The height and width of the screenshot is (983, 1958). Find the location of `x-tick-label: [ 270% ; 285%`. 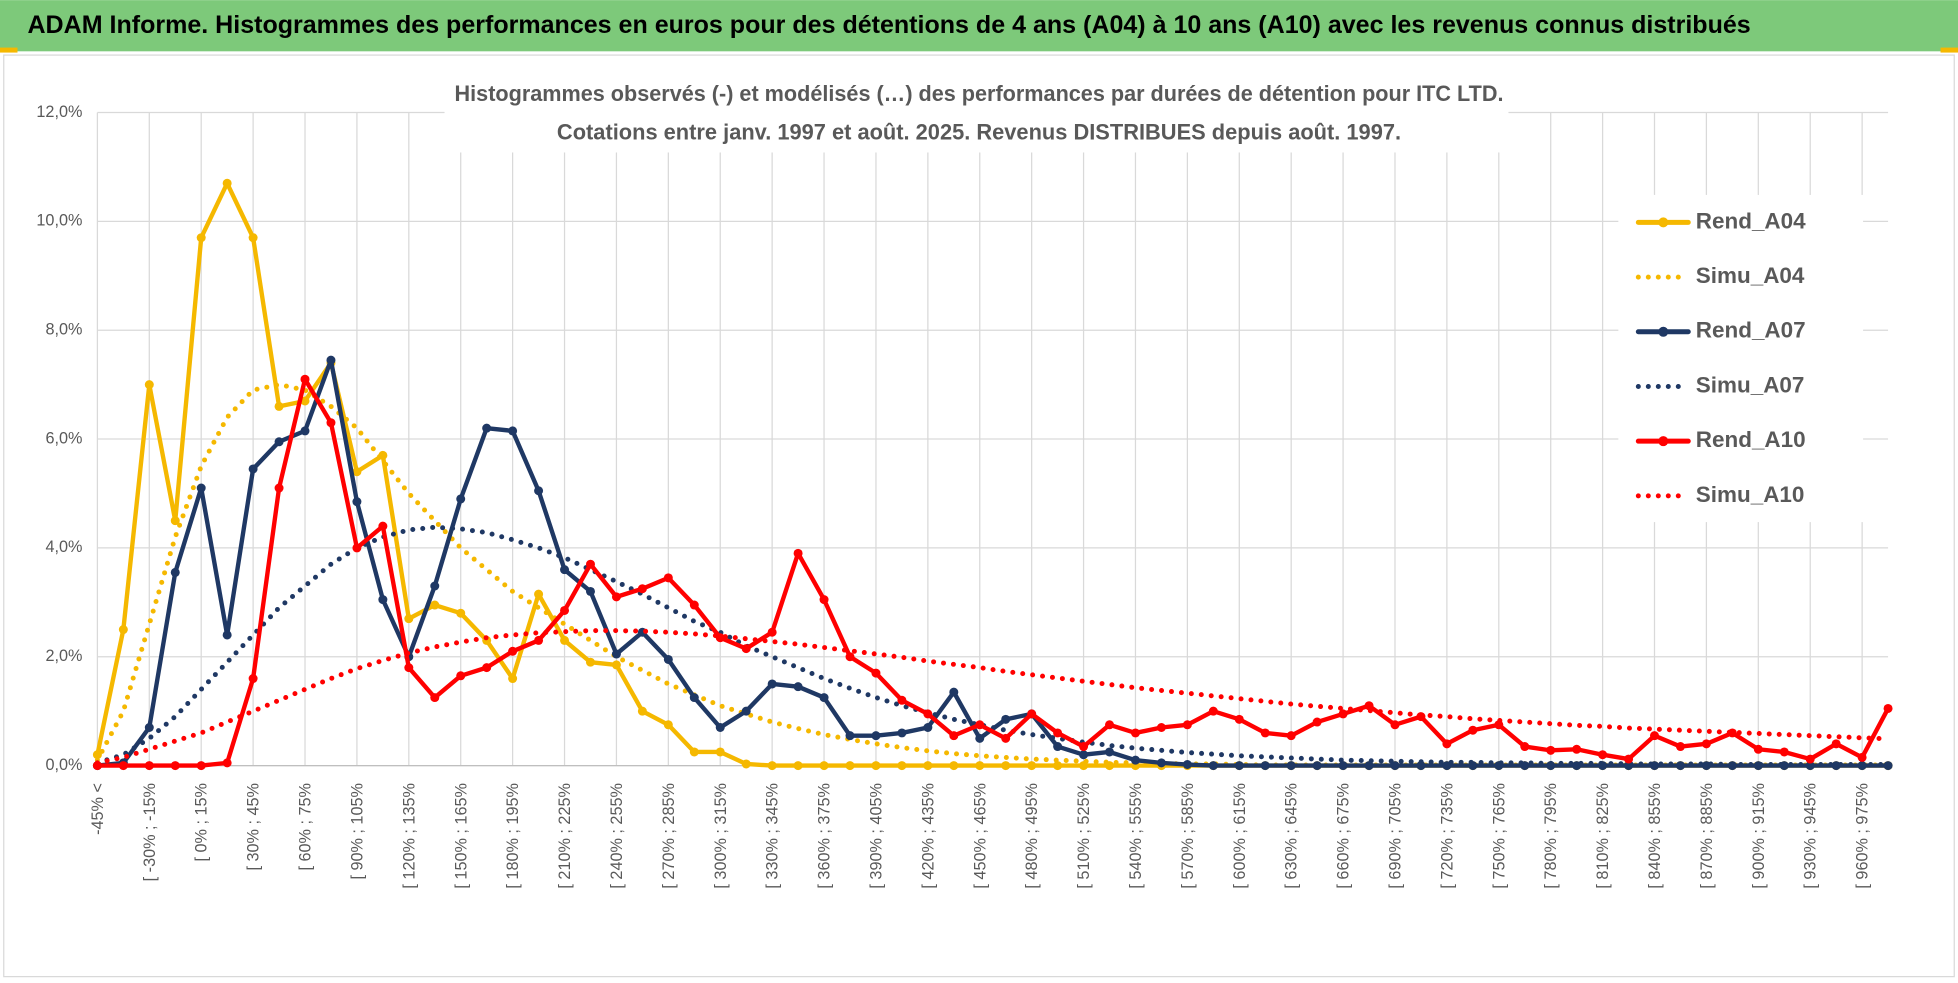

x-tick-label: [ 270% ; 285% is located at coordinates (669, 836).